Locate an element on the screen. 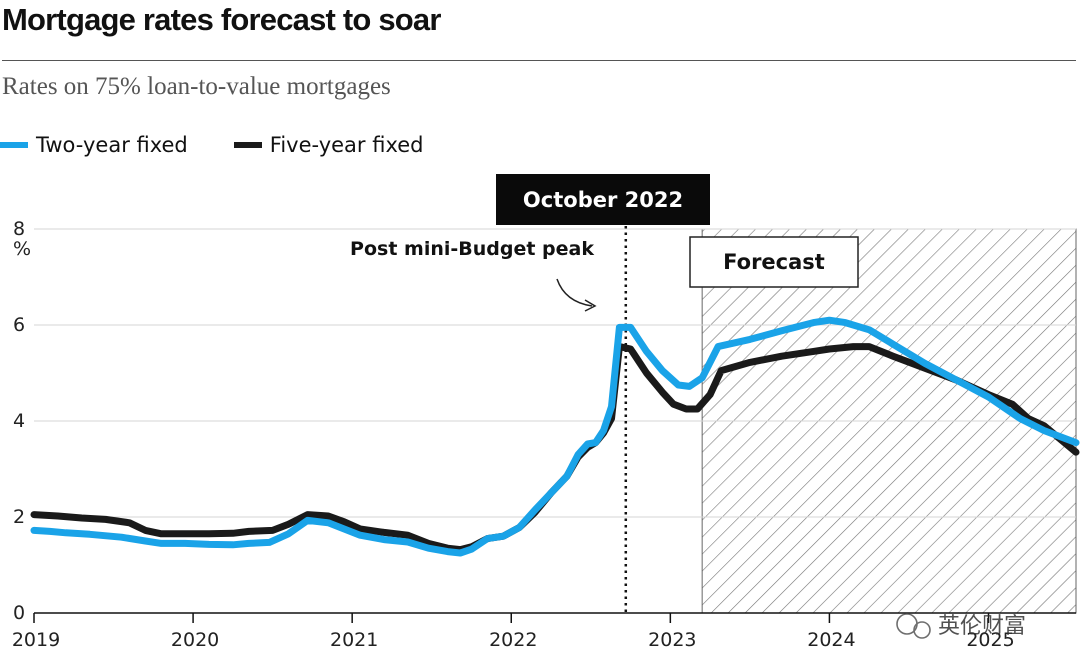 The height and width of the screenshot is (671, 1080). peak-arrowhead is located at coordinates (590, 305).